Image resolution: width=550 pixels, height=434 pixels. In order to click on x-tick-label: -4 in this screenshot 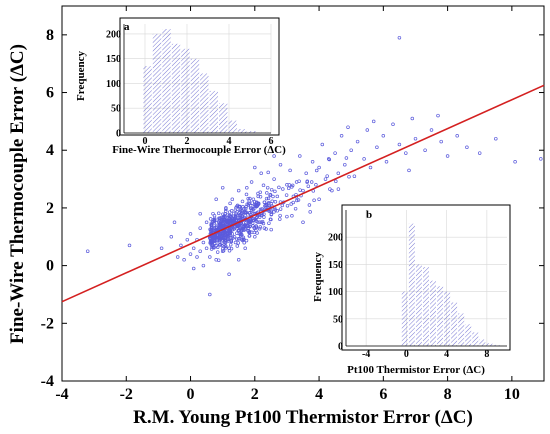, I will do `click(61, 394)`.